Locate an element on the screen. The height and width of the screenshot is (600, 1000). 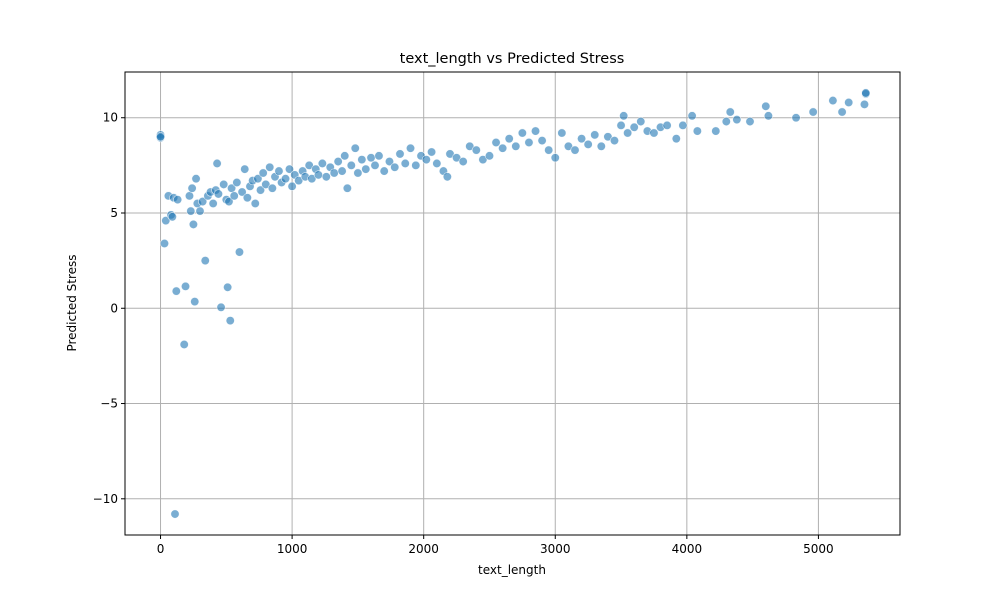
x-axis-label: text_length is located at coordinates (512, 570).